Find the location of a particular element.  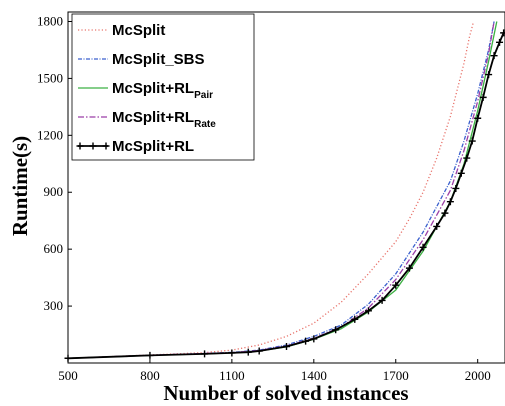

legend-box is located at coordinates (163, 87).